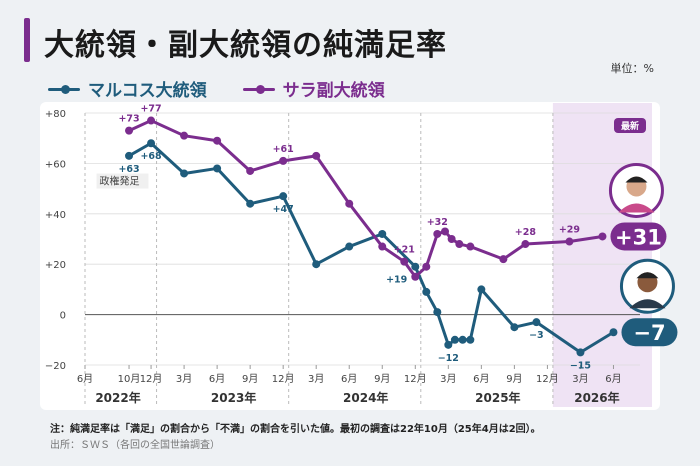  I want to click on x-tick-label-6: 12月, so click(283, 379).